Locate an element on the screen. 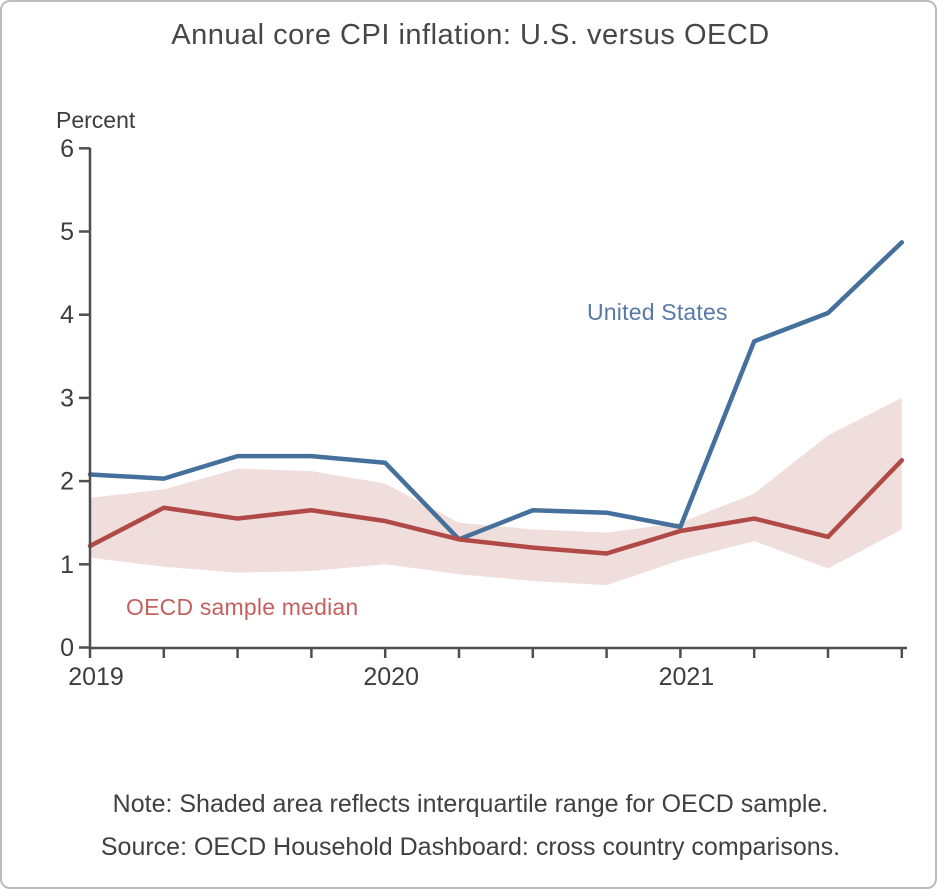 This screenshot has height=889, width=937. y-tick-label: 3 is located at coordinates (67, 398).